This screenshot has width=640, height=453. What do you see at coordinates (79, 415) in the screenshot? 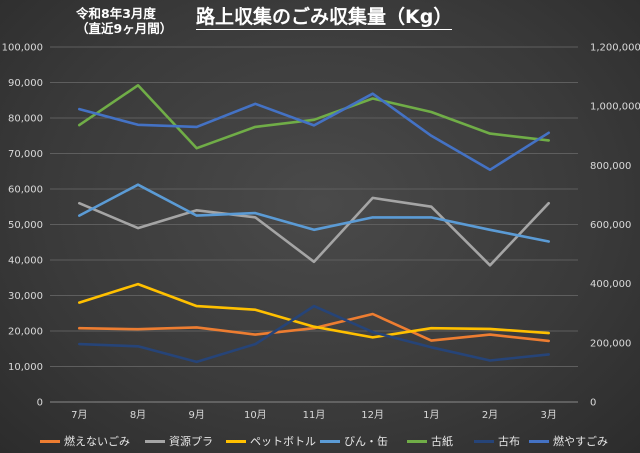
I see `x-tick-label: 7月` at bounding box center [79, 415].